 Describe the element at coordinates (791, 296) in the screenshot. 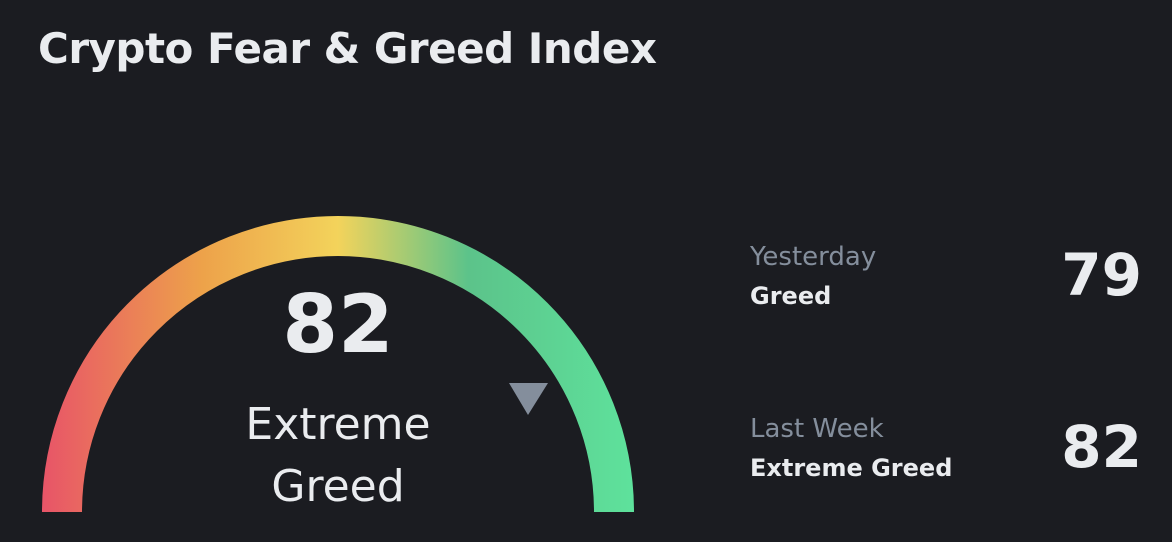

I see `history-classification: Greed` at that location.